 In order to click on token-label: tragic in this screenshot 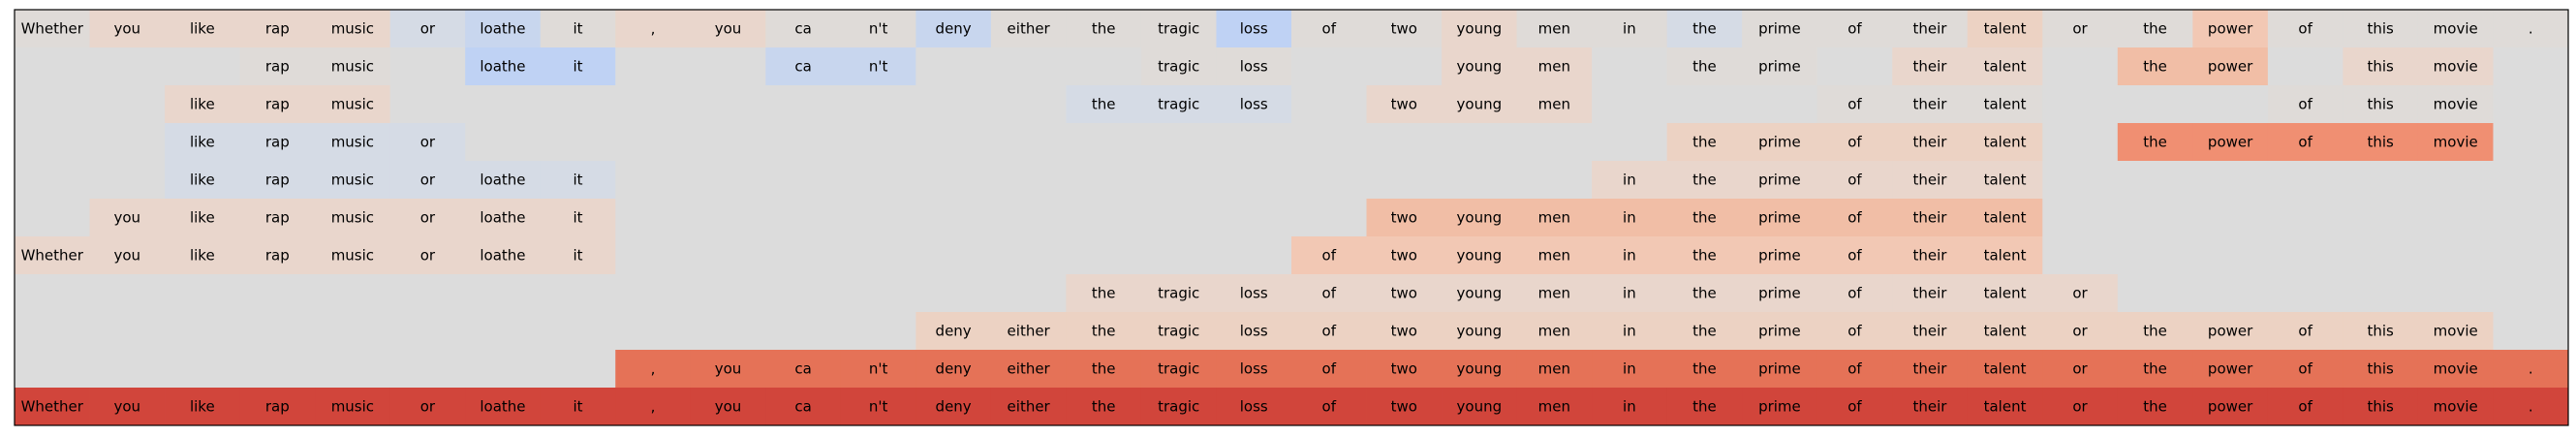, I will do `click(1178, 369)`.